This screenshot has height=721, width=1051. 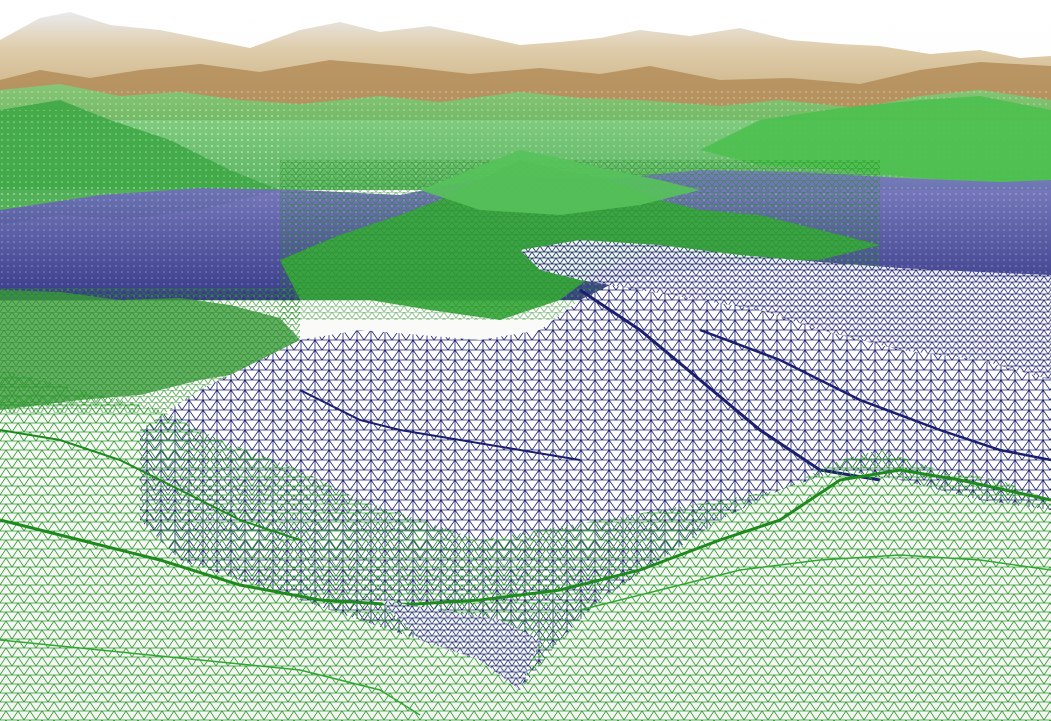 What do you see at coordinates (785, 310) in the screenshot?
I see `blue-valley-dense` at bounding box center [785, 310].